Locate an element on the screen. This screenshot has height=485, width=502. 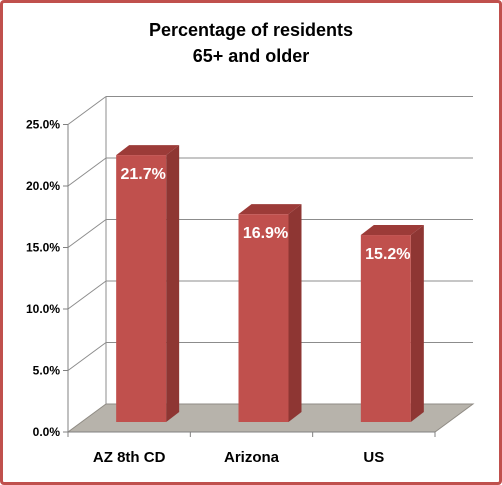
y-tick-label: 15.0% is located at coordinates (43, 248).